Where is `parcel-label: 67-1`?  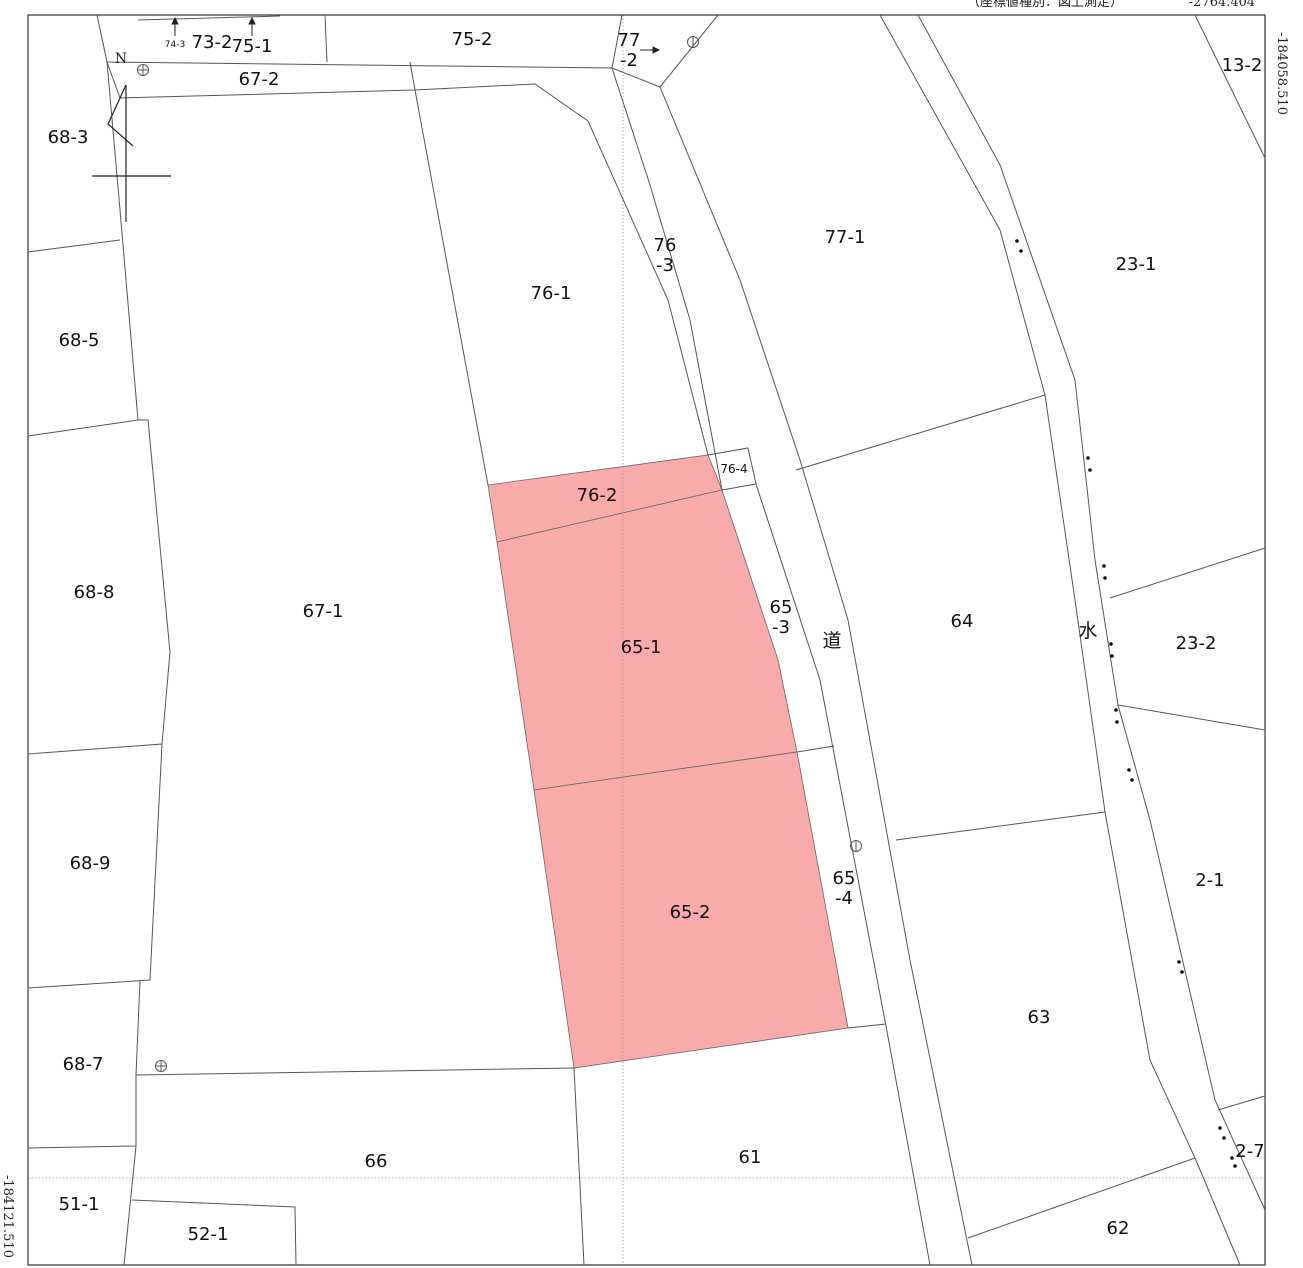
parcel-label: 67-1 is located at coordinates (323, 611).